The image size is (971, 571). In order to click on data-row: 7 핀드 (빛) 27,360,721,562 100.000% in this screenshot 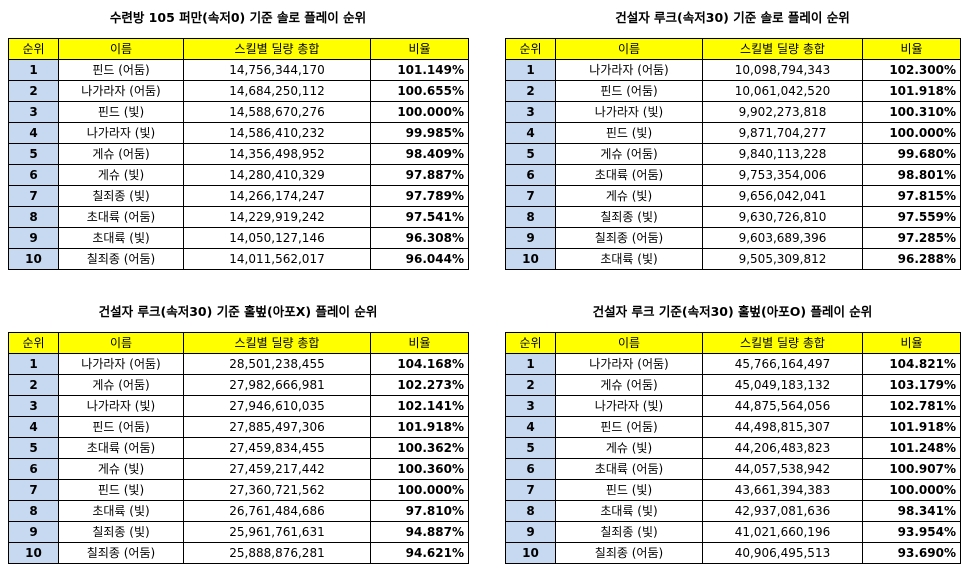, I will do `click(238, 490)`.